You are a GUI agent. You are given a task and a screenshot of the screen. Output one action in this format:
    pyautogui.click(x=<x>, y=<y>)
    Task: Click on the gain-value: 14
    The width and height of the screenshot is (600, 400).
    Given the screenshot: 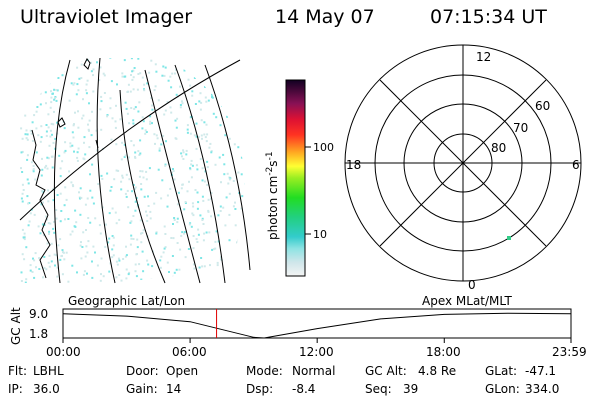 What is the action you would take?
    pyautogui.click(x=174, y=389)
    